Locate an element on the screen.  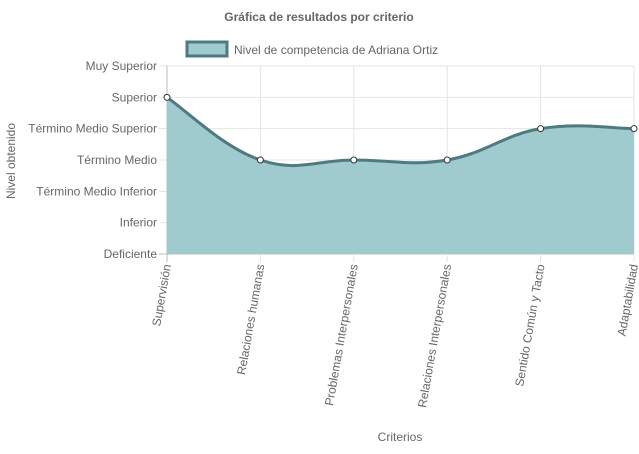
y-tick-label: Inferior is located at coordinates (138, 223).